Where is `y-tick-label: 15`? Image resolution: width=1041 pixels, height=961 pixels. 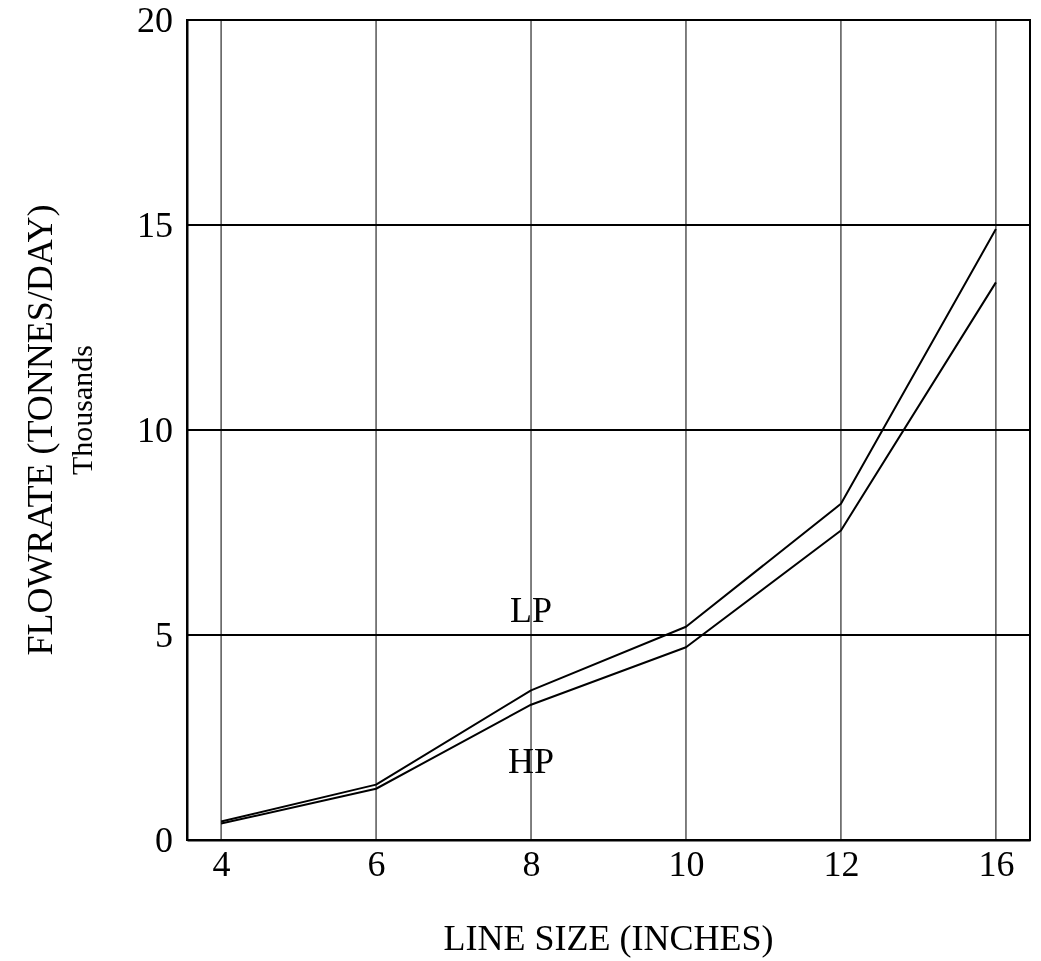
y-tick-label: 15 is located at coordinates (155, 225).